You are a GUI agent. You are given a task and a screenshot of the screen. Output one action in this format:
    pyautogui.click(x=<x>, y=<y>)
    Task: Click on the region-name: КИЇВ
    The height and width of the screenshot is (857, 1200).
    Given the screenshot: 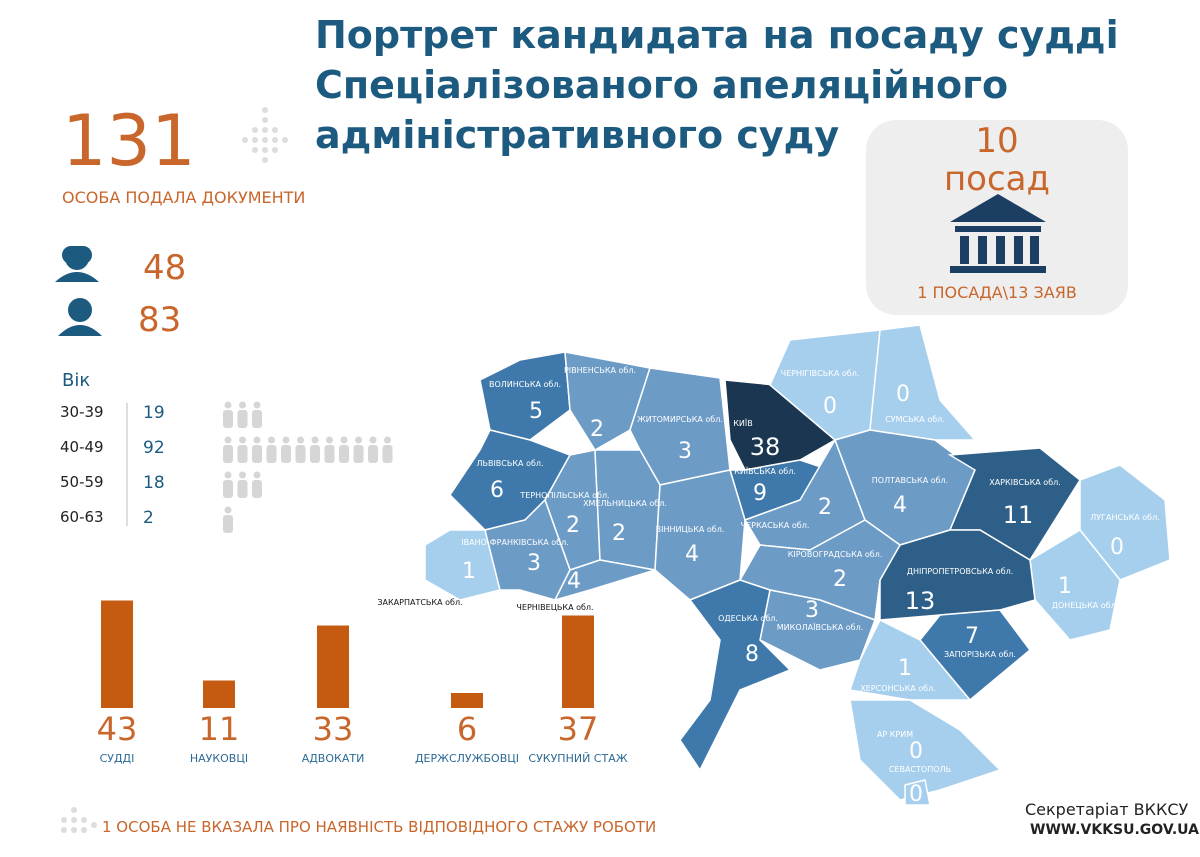 What is the action you would take?
    pyautogui.click(x=743, y=423)
    